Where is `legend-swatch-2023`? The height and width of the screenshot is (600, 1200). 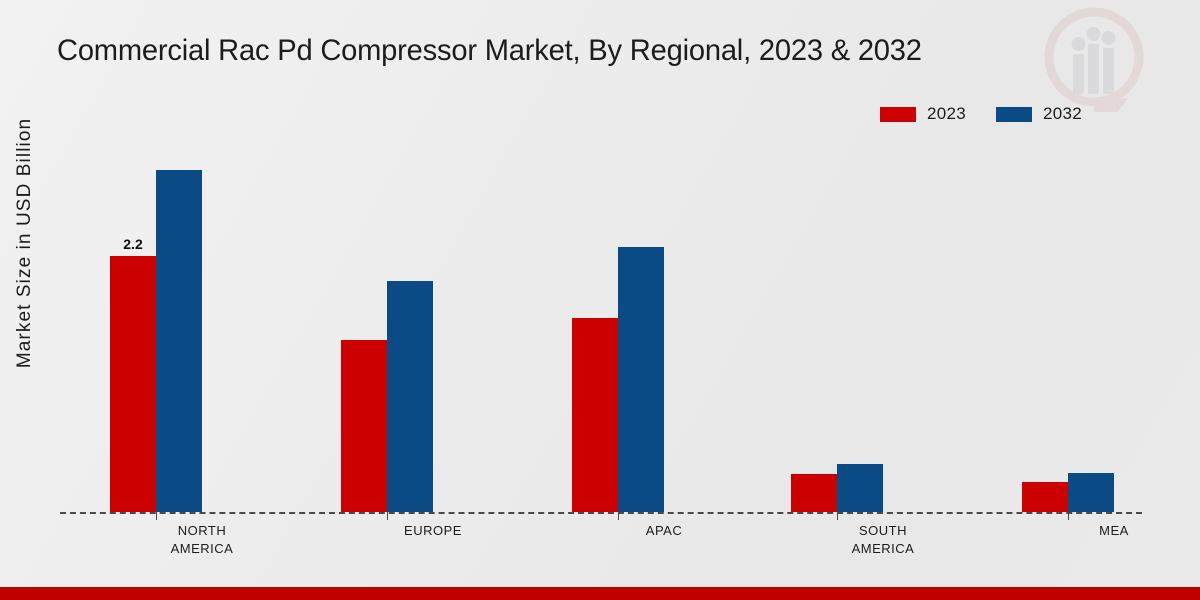
legend-swatch-2023 is located at coordinates (897, 114).